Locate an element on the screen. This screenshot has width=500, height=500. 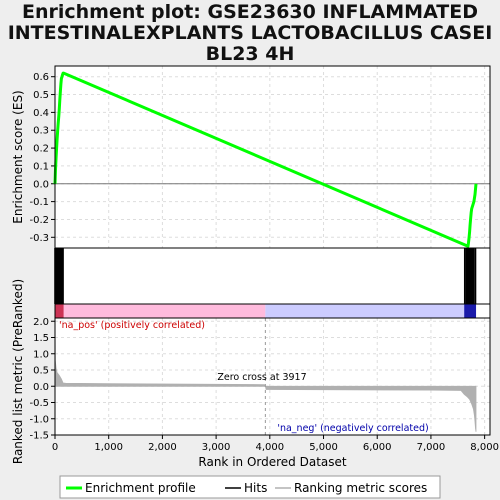
metric-y-tick-label: 0.0 is located at coordinates (41, 387).